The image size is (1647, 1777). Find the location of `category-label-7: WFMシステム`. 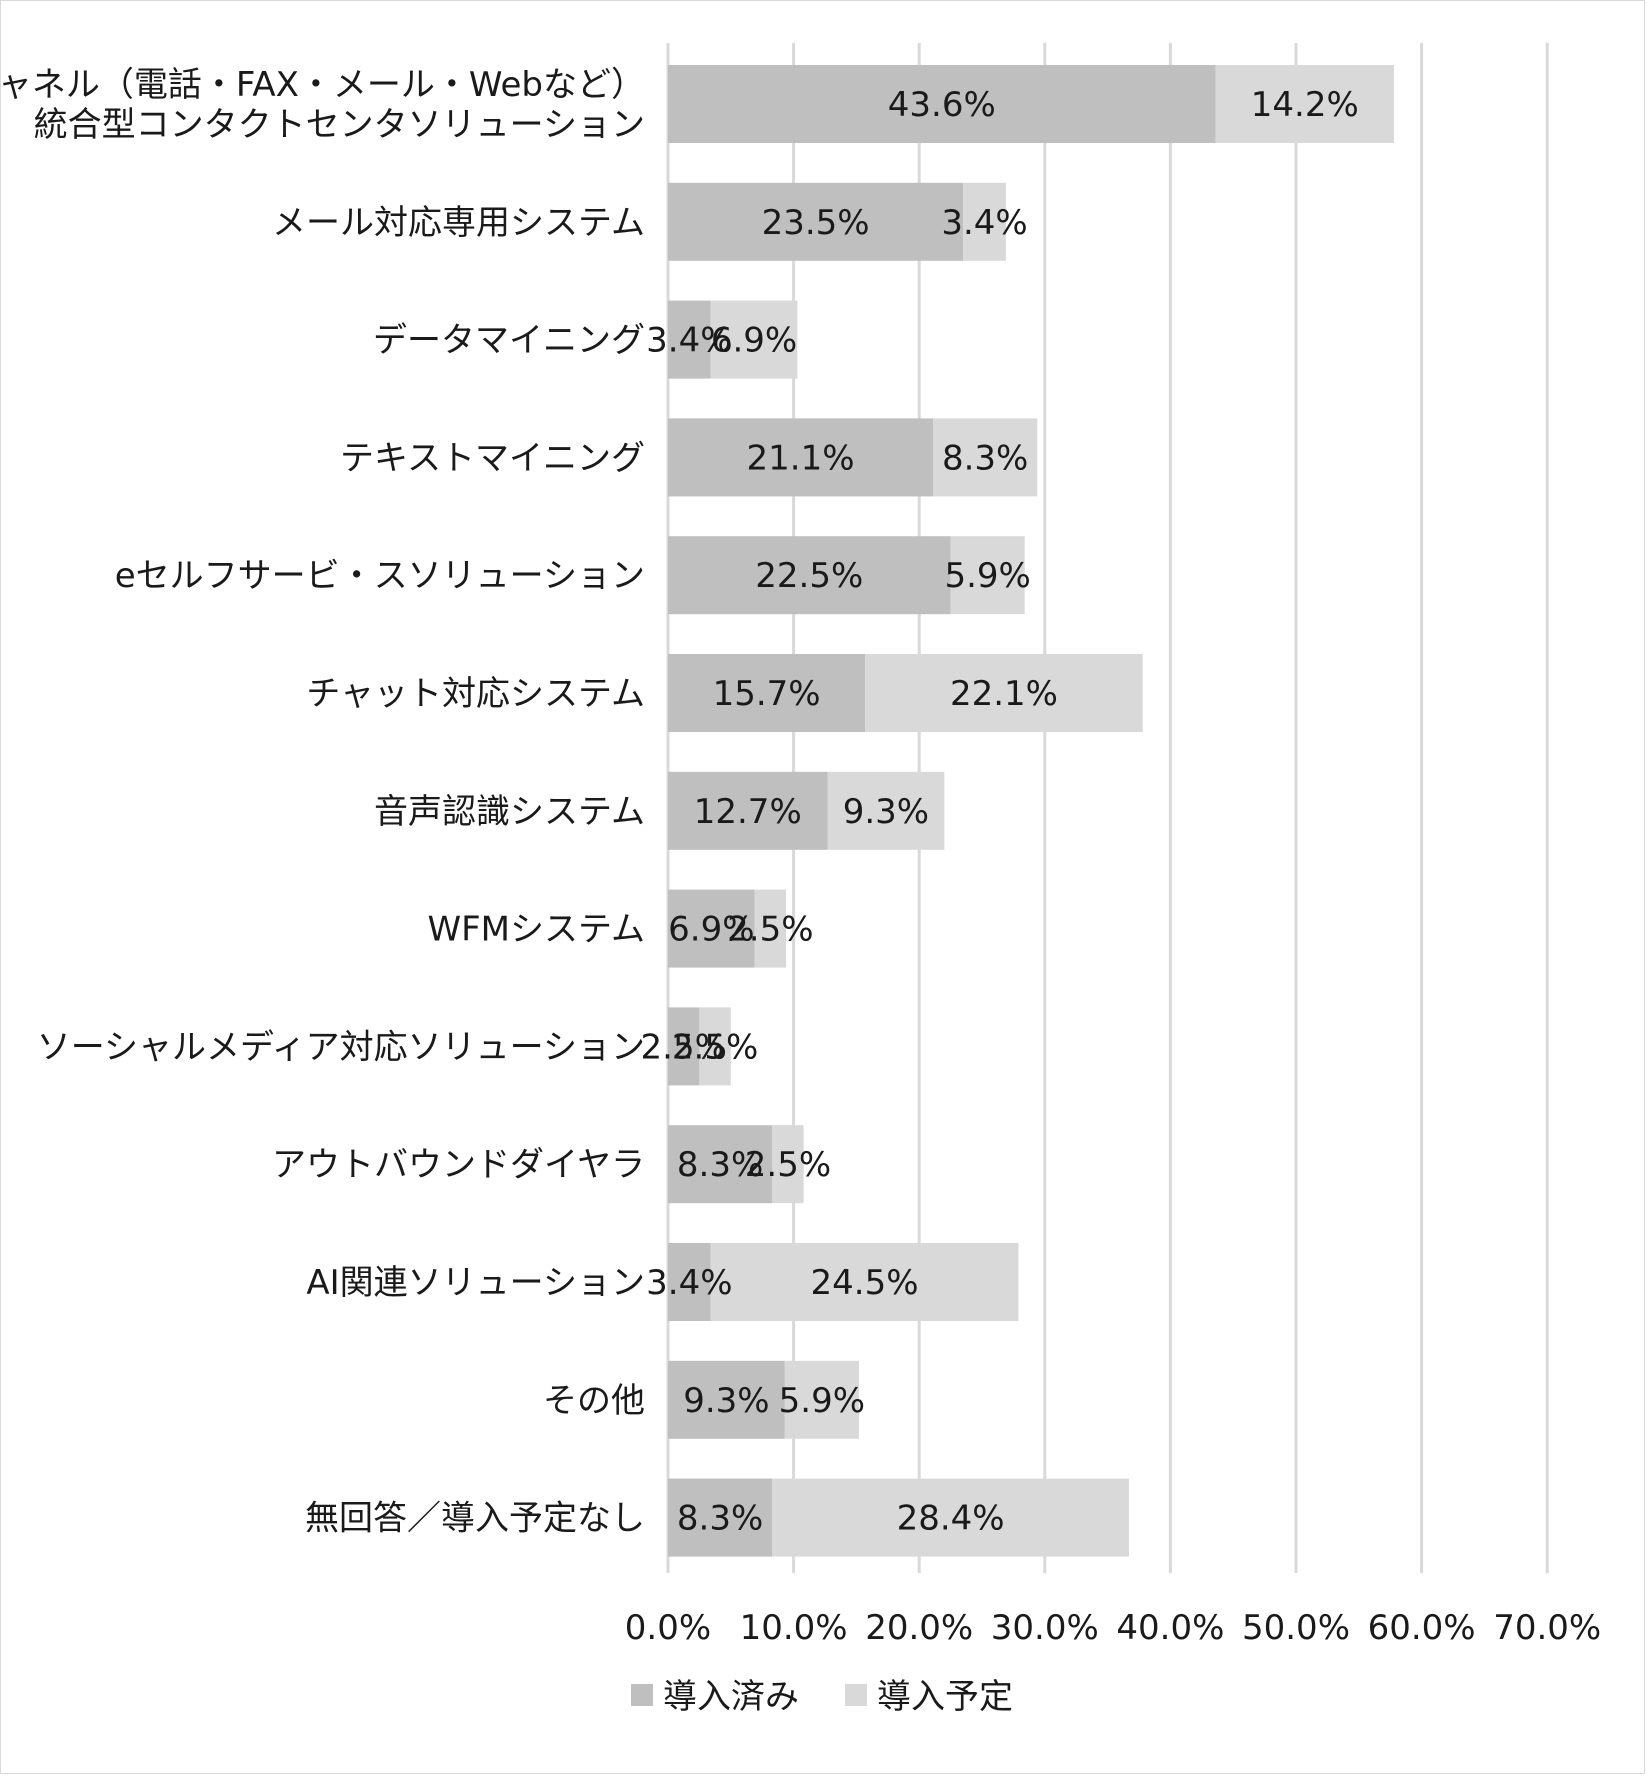

category-label-7: WFMシステム is located at coordinates (537, 930).